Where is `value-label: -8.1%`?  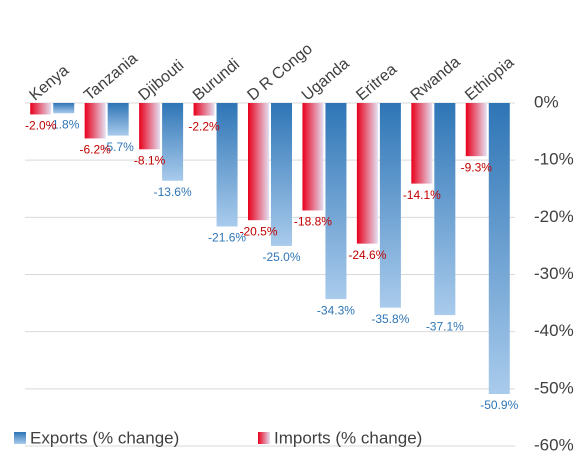
value-label: -8.1% is located at coordinates (150, 160).